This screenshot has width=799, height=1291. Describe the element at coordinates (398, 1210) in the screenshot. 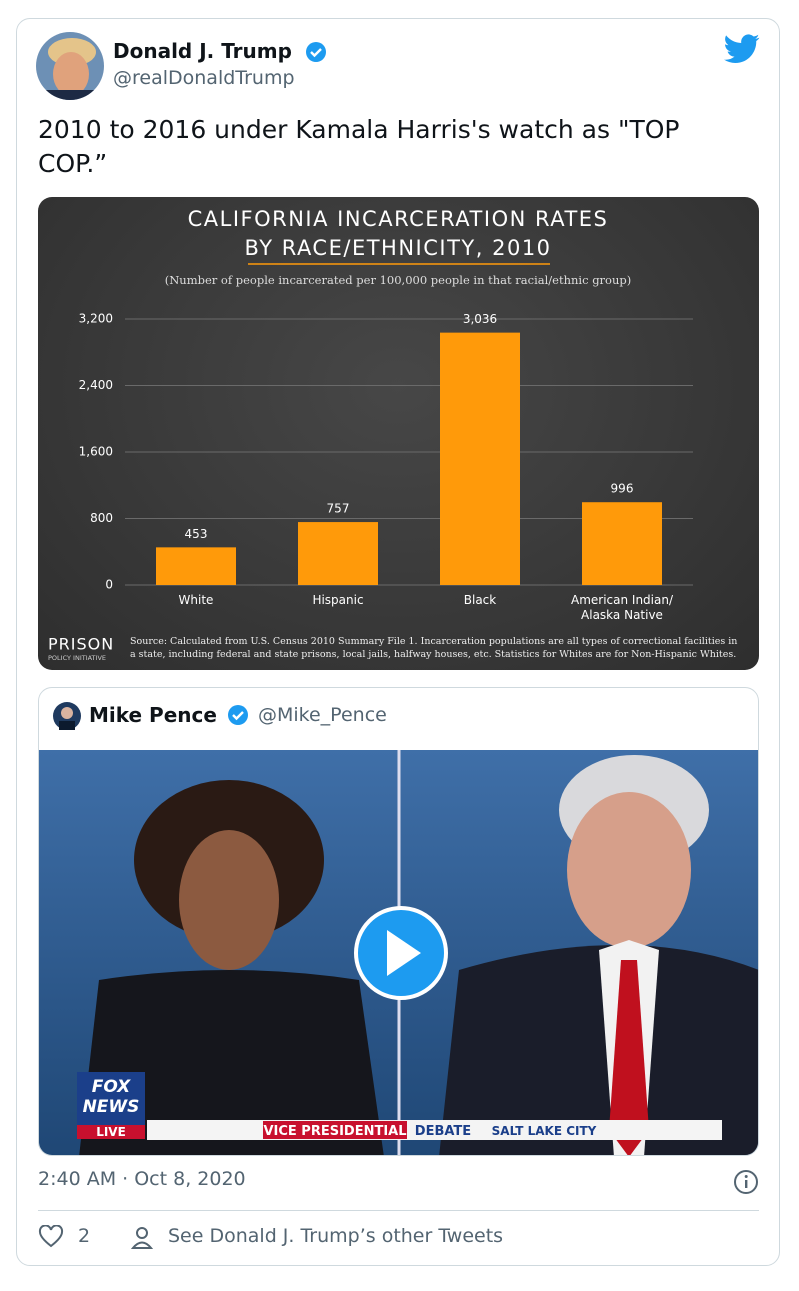

I see `divider` at that location.